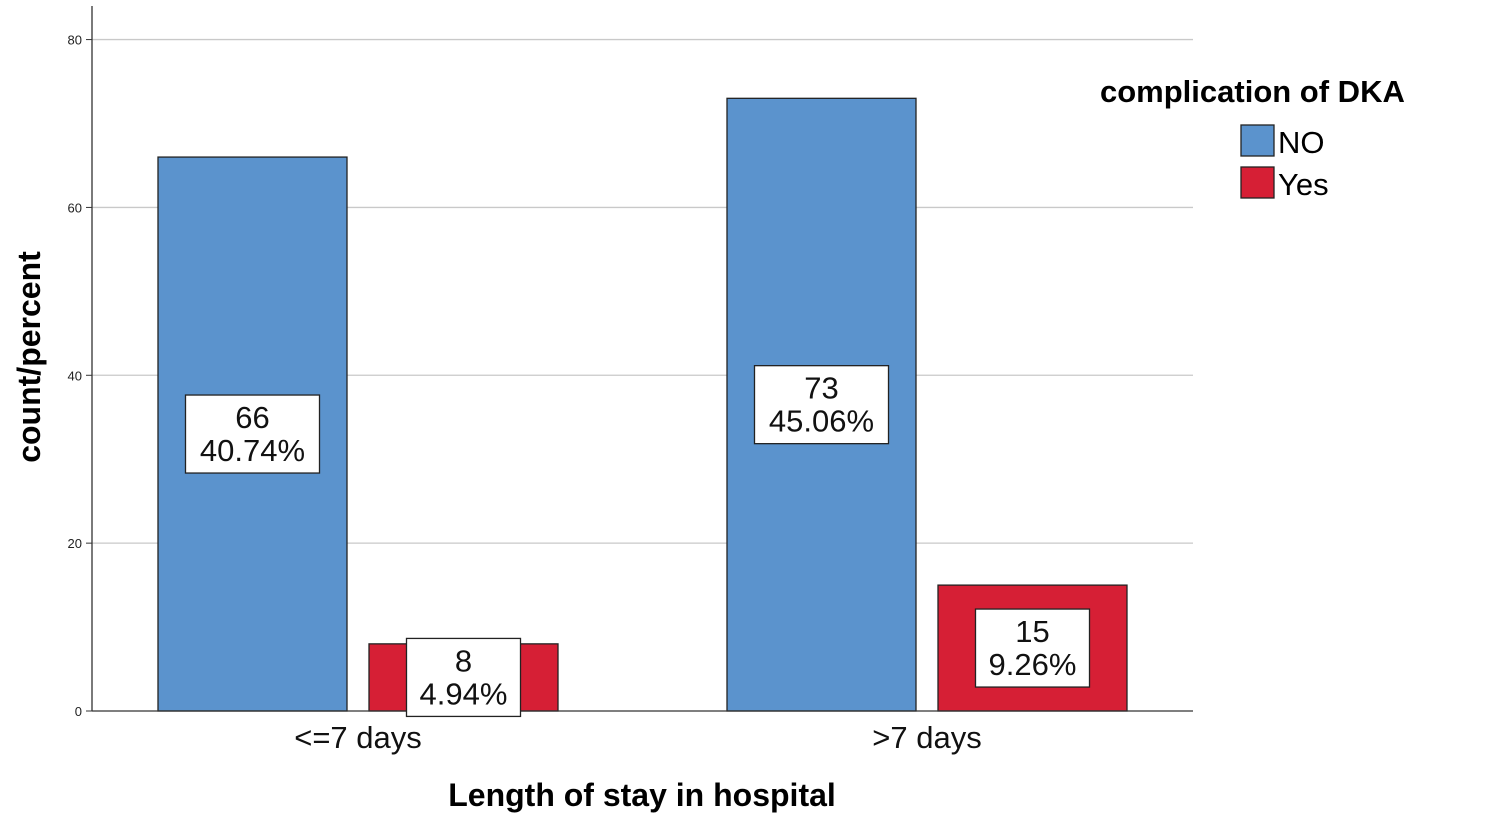  I want to click on legend-swatch-no, so click(1257, 140).